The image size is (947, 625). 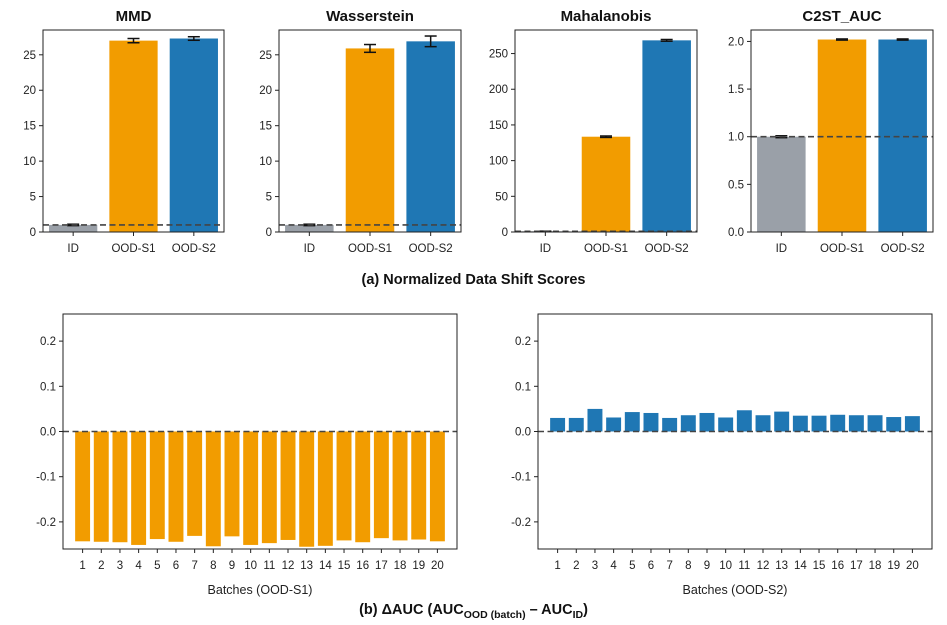 I want to click on y-tick-label: 1.5, so click(x=736, y=90).